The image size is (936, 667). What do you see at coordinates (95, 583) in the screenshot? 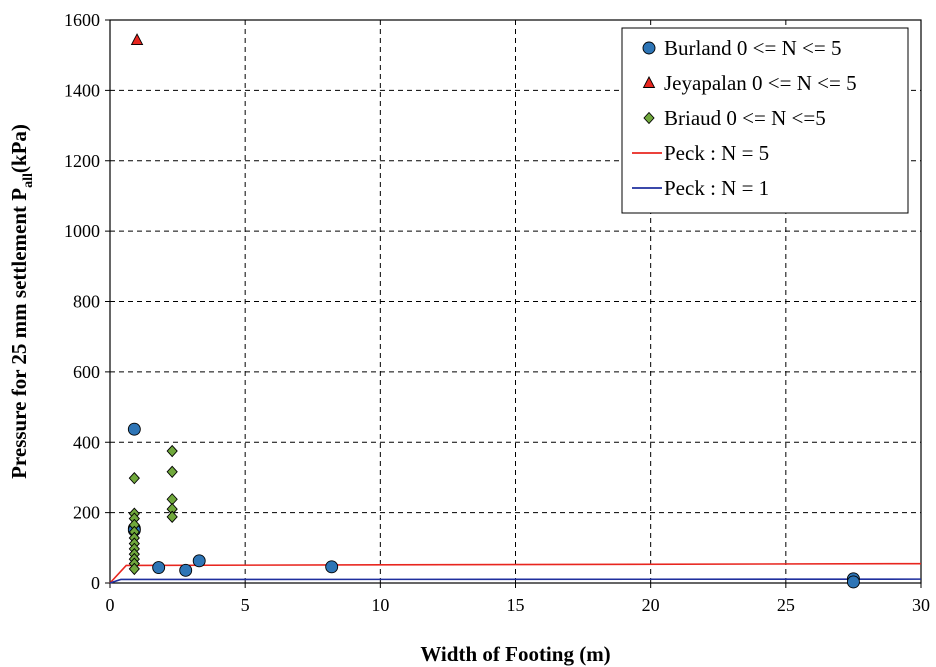
I see `y-tick-label: 0` at bounding box center [95, 583].